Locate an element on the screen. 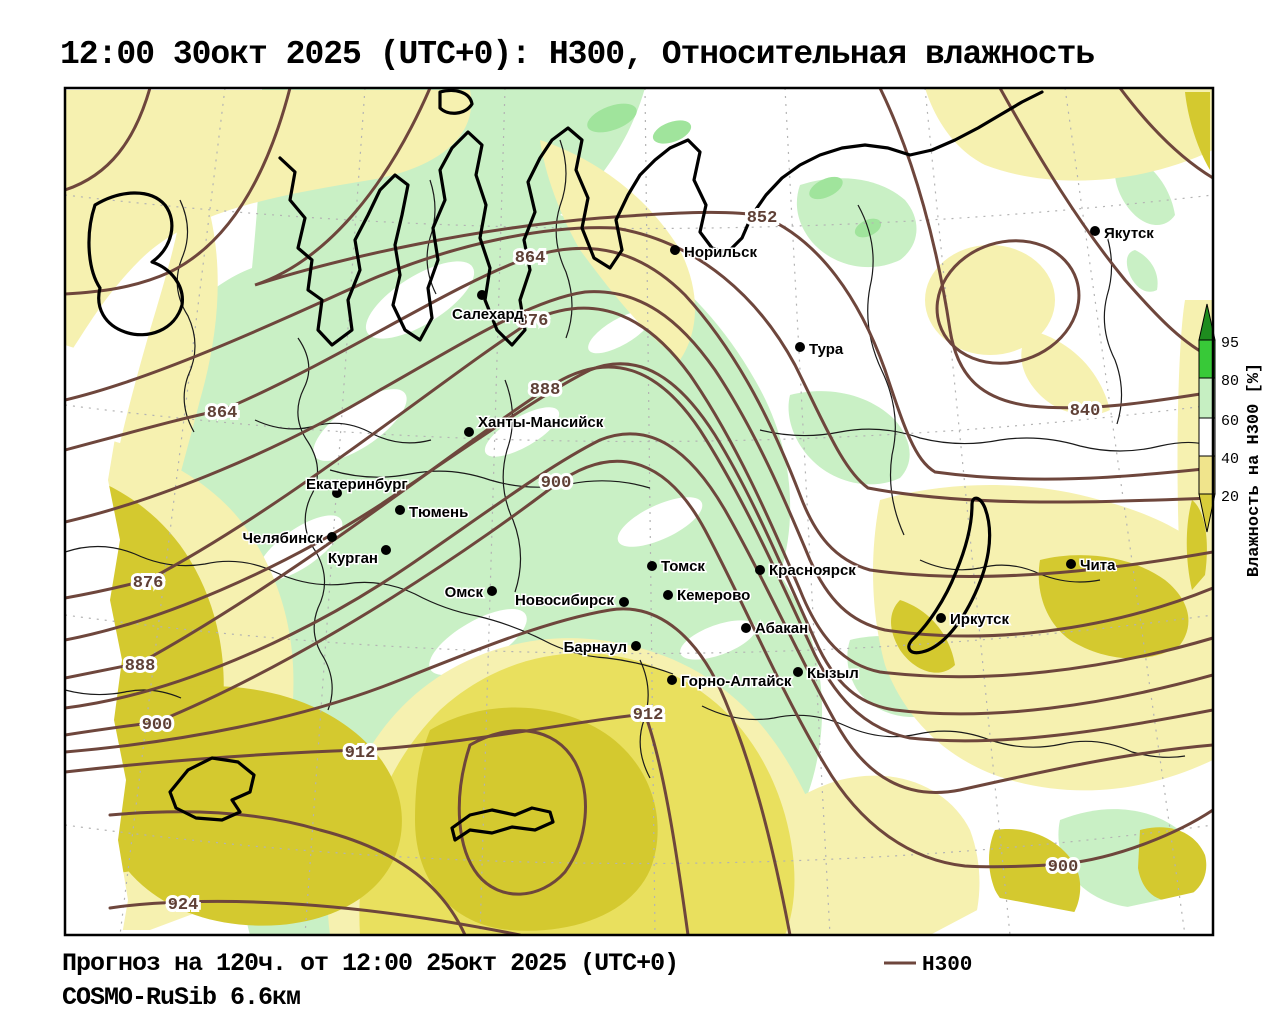 The width and height of the screenshot is (1280, 1024). city-tomsk: Томск is located at coordinates (677, 567).